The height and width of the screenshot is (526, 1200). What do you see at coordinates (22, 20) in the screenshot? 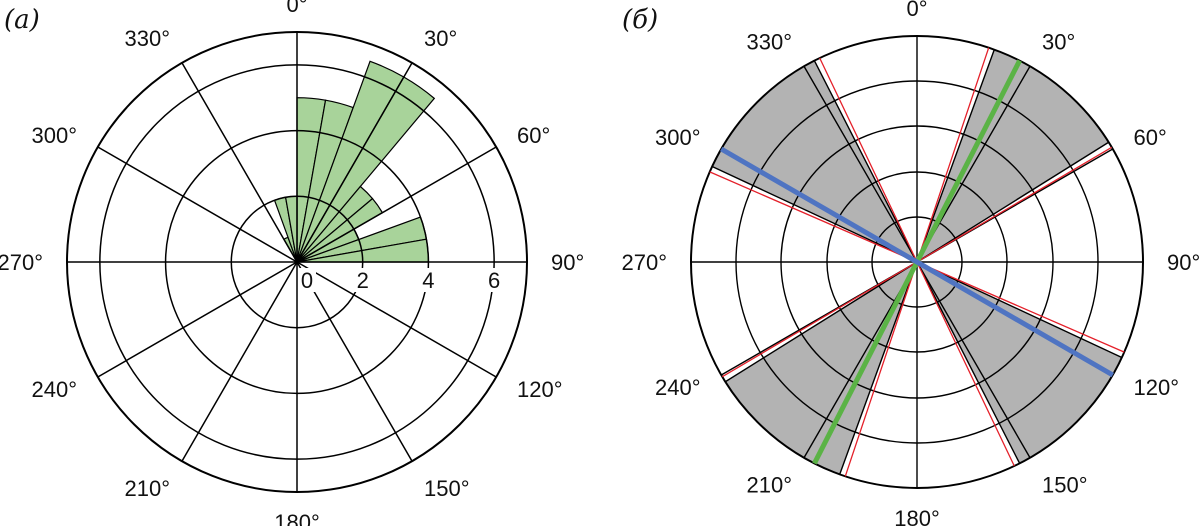
I see `panel-label-a: (а)` at bounding box center [22, 20].